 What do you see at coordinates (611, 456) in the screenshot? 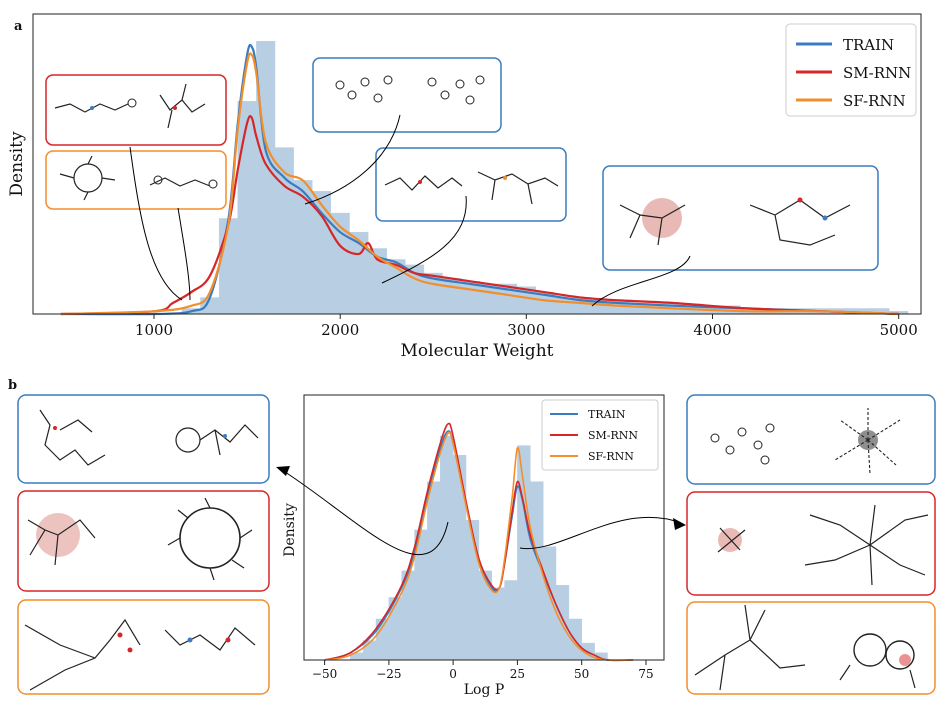
I see `legend-b-sfrnn-label: SF-RNN` at bounding box center [611, 456].